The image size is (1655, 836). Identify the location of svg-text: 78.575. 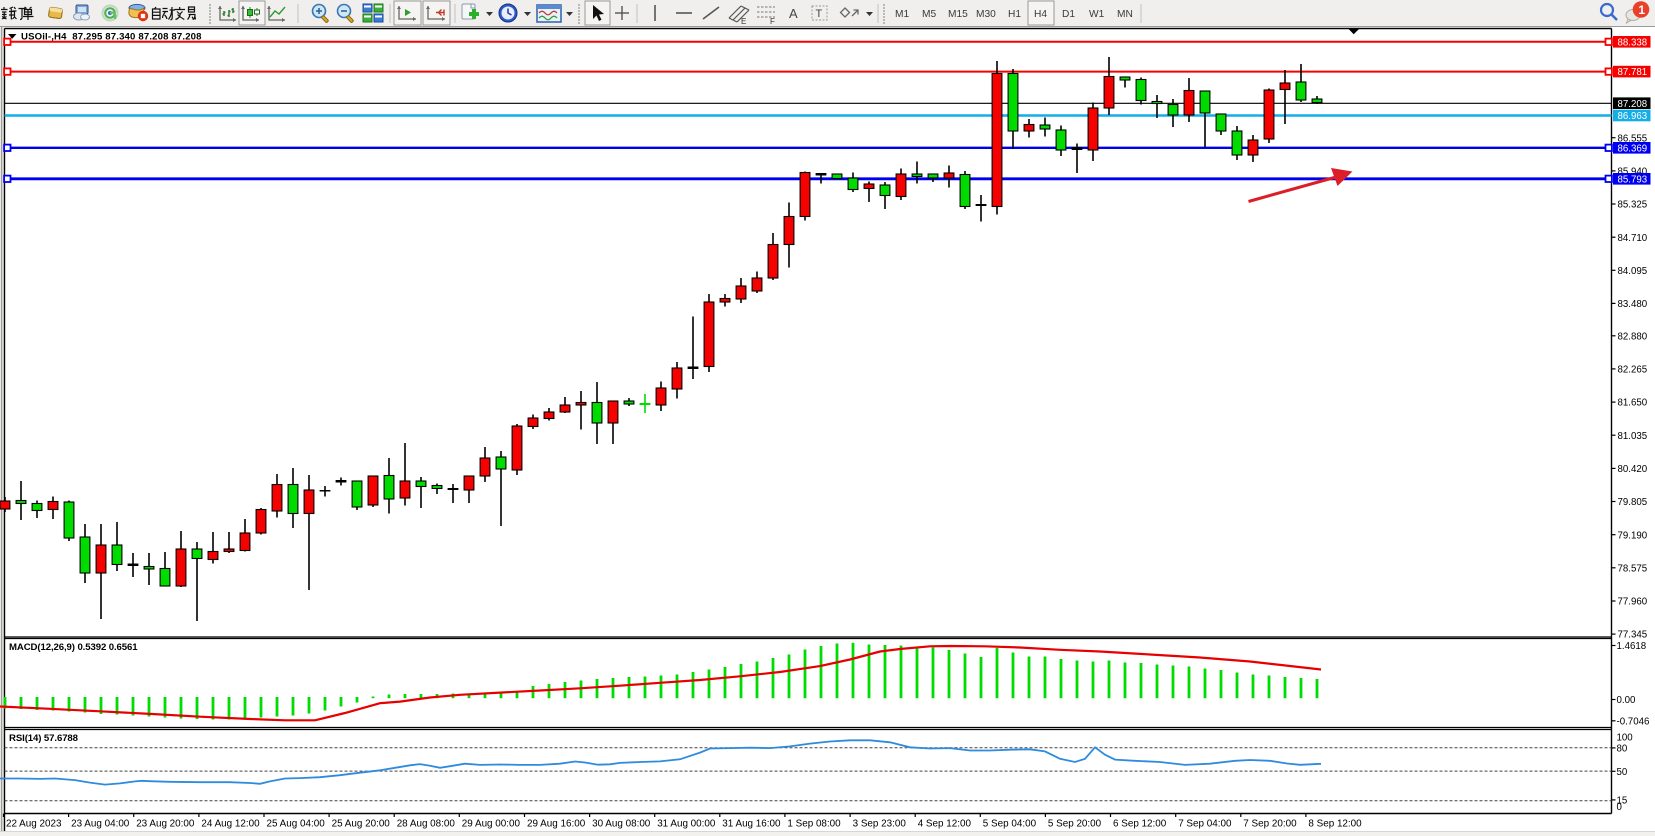
(1633, 568).